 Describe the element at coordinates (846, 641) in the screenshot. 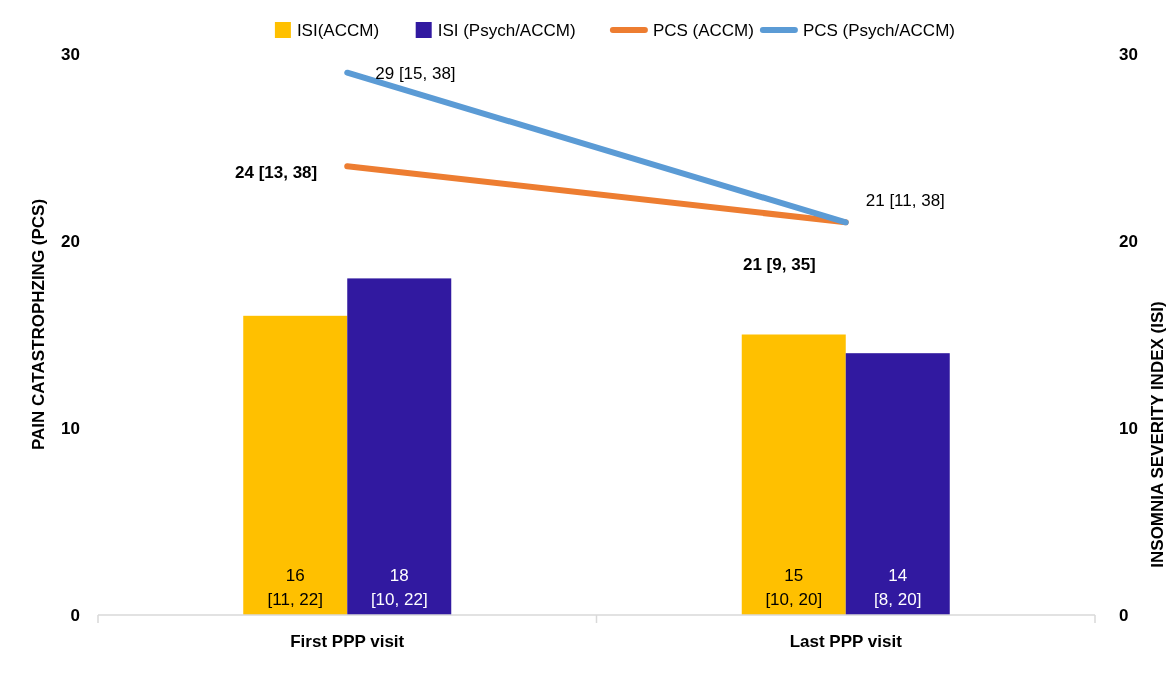

I see `x-tick-label: Last PPP visit` at that location.